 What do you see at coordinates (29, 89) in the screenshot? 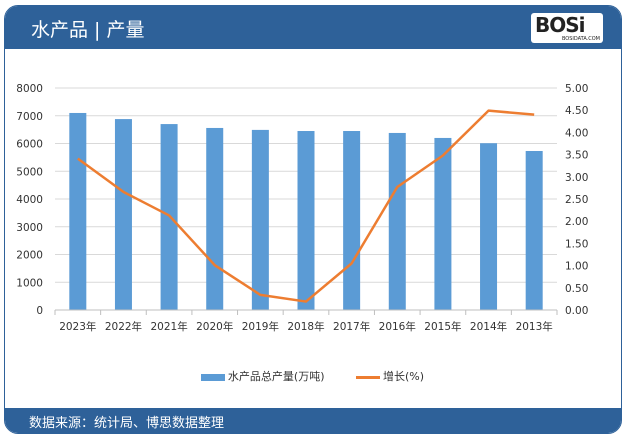
I see `y-left-tick-label: 8000` at bounding box center [29, 89].